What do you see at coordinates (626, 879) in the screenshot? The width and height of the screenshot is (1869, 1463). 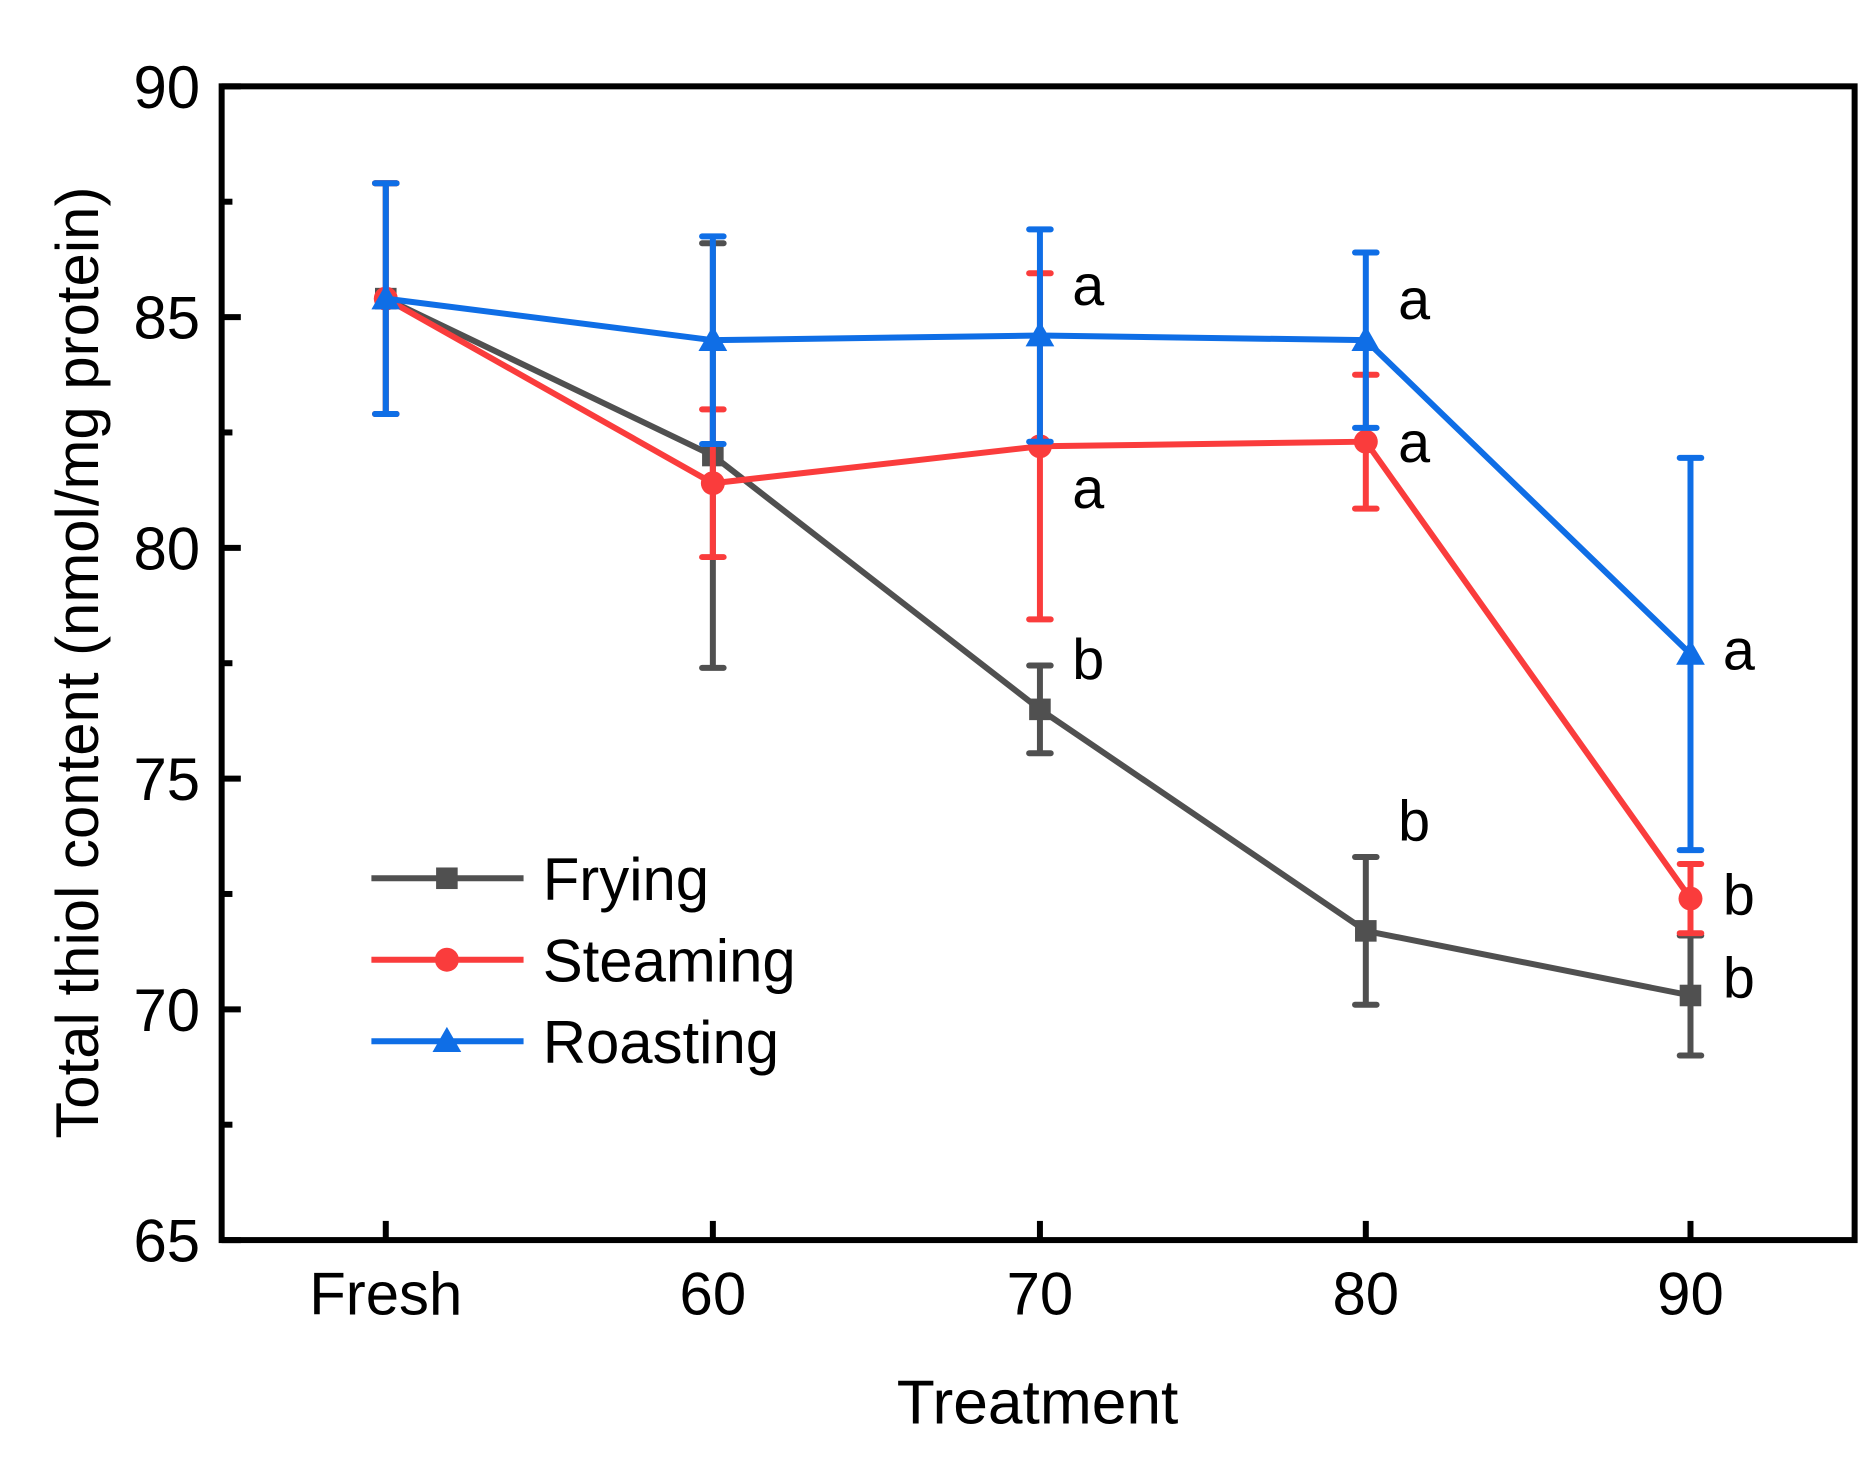 I see `legend-label: Frying` at bounding box center [626, 879].